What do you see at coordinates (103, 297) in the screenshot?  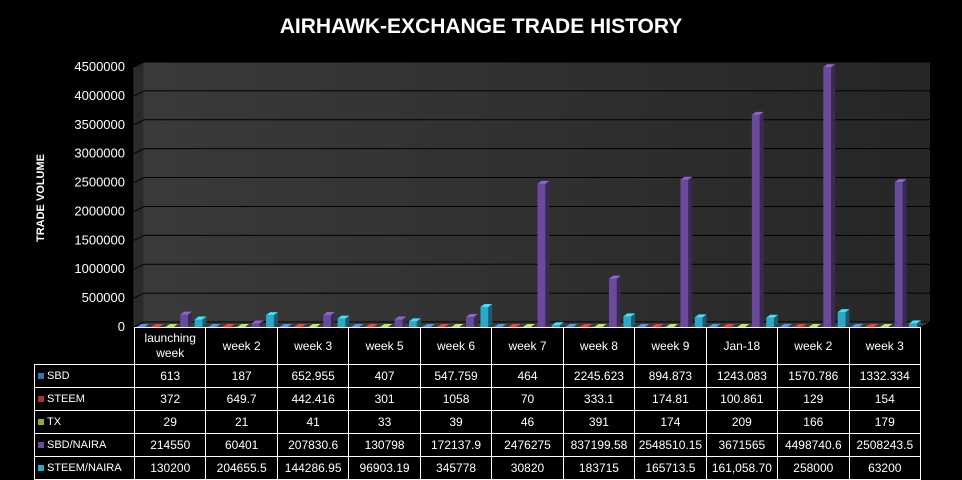 I see `y-tick-label: 500000` at bounding box center [103, 297].